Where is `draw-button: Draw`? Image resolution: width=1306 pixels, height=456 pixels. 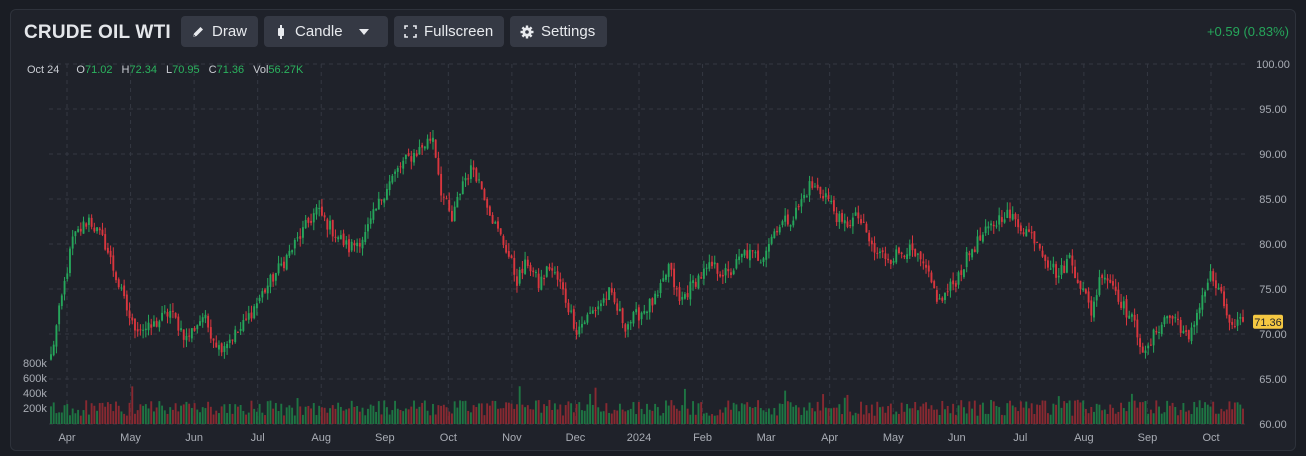
draw-button: Draw is located at coordinates (219, 31).